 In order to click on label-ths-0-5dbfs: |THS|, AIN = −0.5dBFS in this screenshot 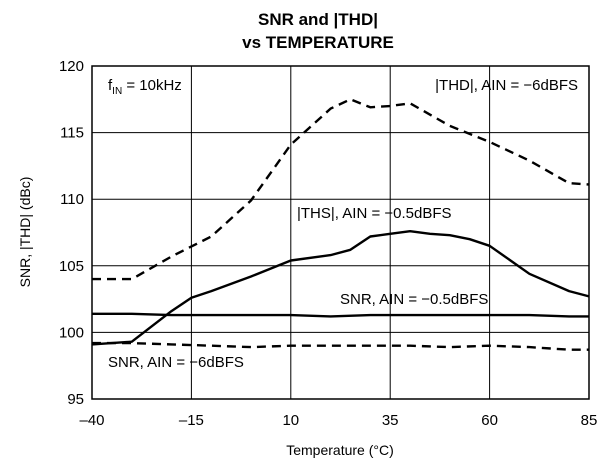, I will do `click(374, 213)`.